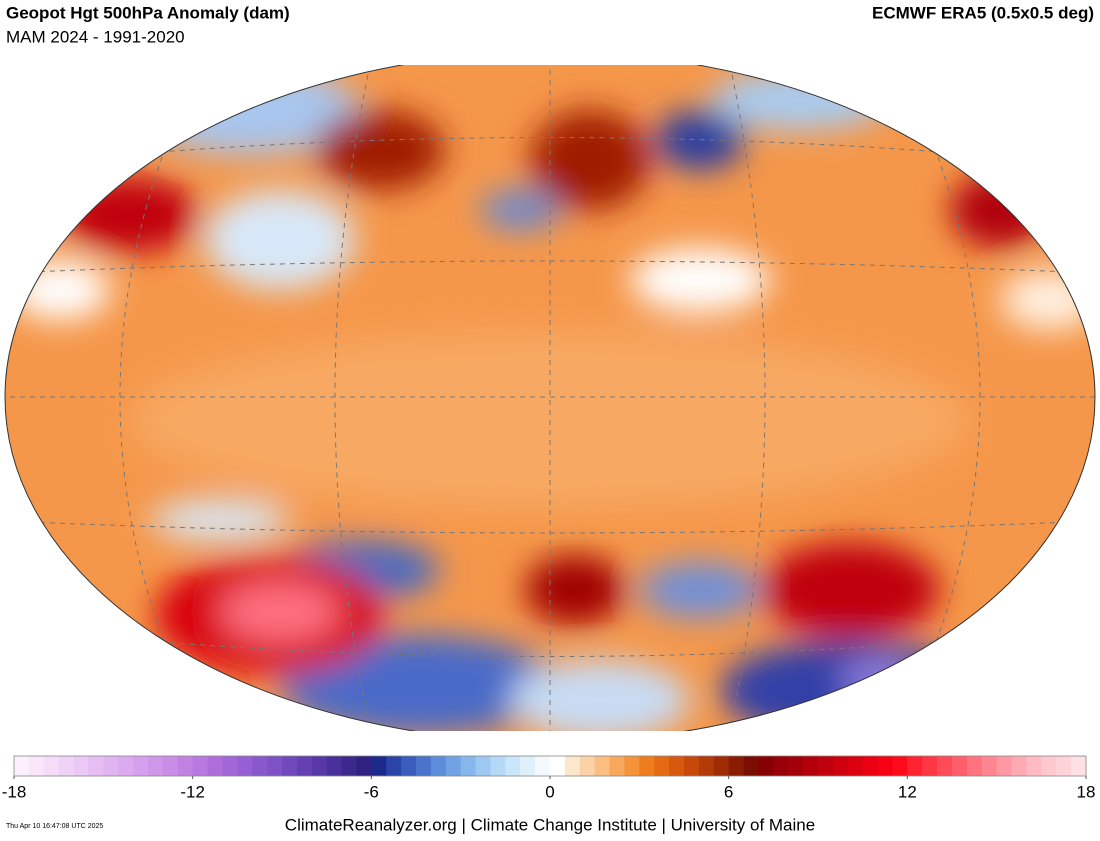  What do you see at coordinates (1086, 791) in the screenshot?
I see `colorbar-tick-label: 18` at bounding box center [1086, 791].